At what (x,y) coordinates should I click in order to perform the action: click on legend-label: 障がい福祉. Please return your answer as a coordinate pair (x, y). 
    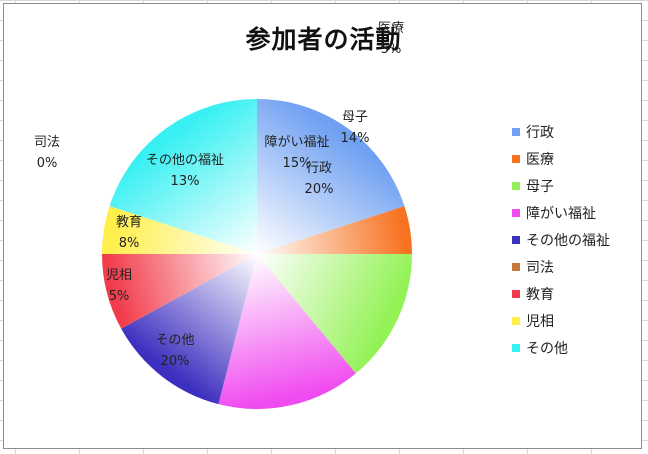
    Looking at the image, I should click on (561, 213).